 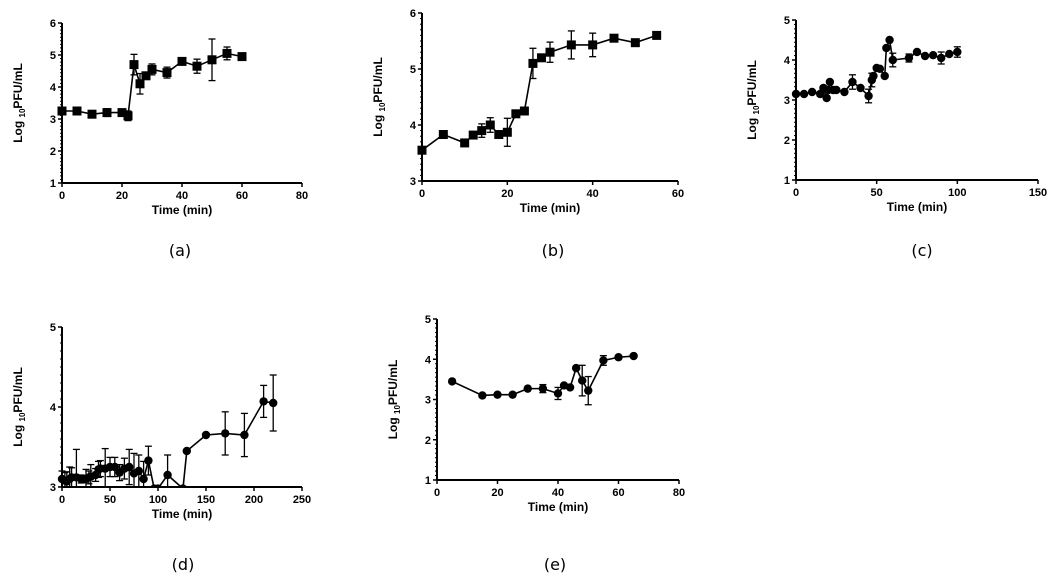 I want to click on panel-label-a: (a), so click(x=180, y=250).